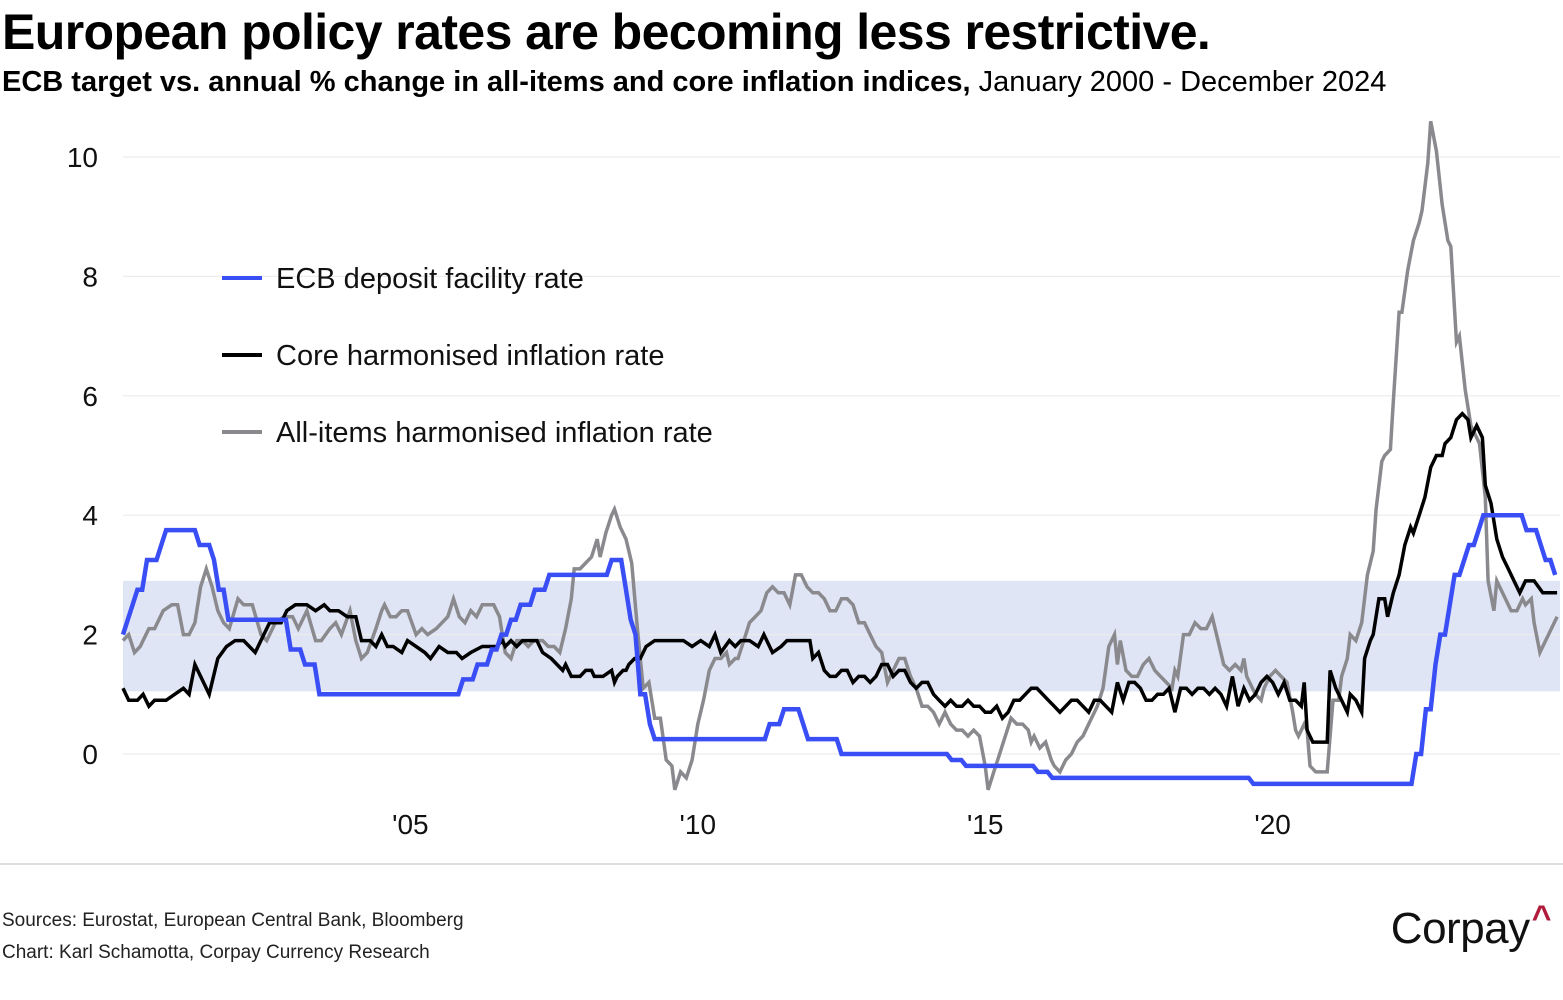 This screenshot has height=1000, width=1563. I want to click on y-tick-label: 6, so click(90, 396).